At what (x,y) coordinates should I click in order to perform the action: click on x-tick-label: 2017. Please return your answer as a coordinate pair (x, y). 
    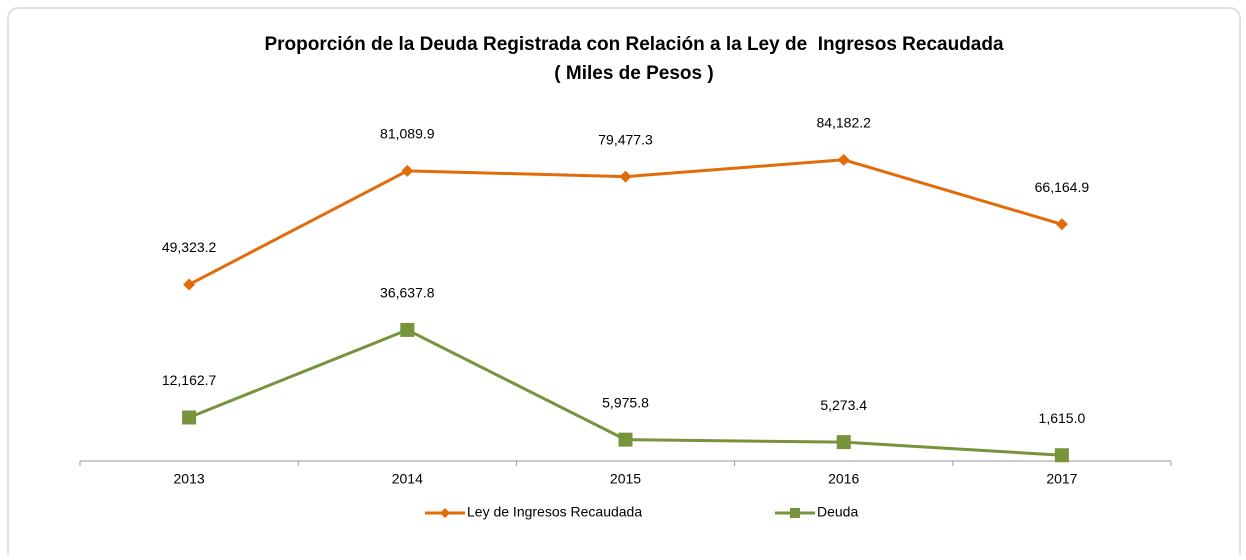
    Looking at the image, I should click on (1061, 479).